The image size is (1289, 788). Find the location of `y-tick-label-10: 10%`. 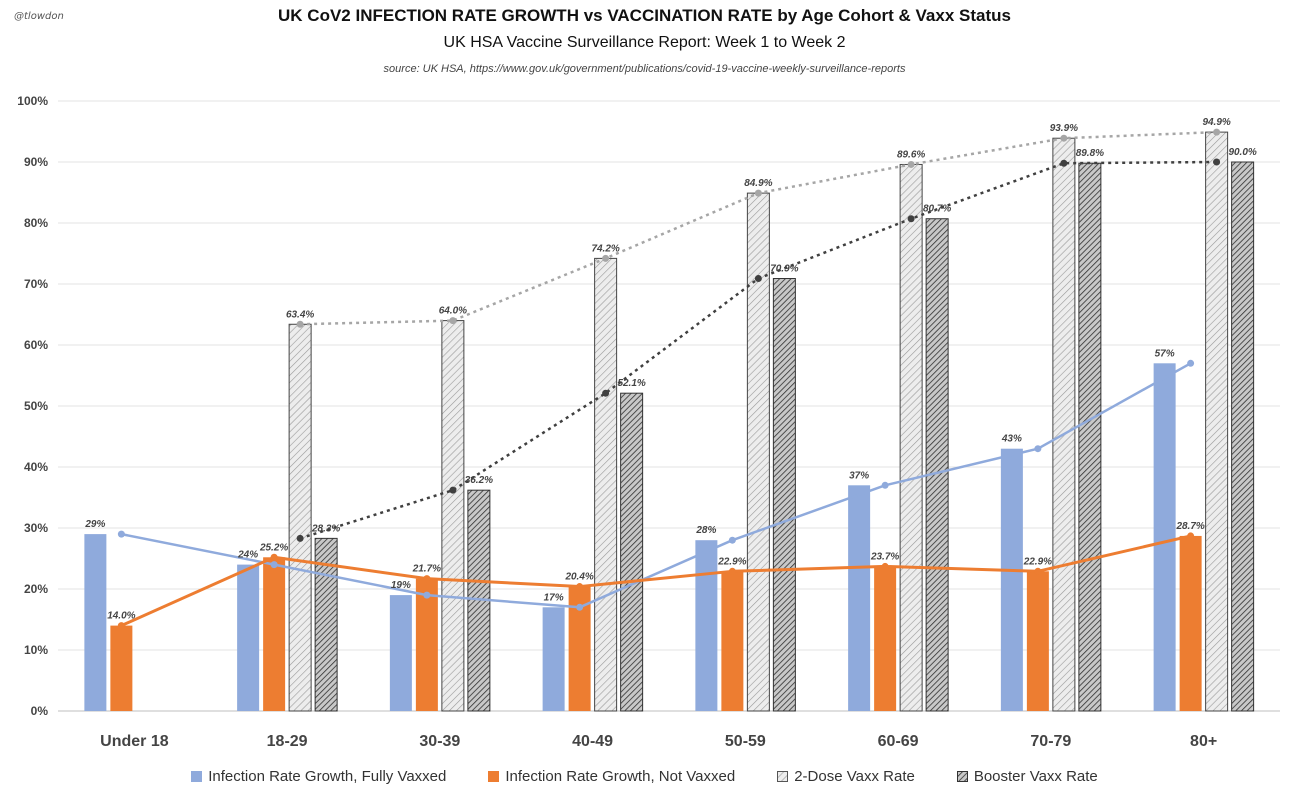

y-tick-label-10: 10% is located at coordinates (36, 650).